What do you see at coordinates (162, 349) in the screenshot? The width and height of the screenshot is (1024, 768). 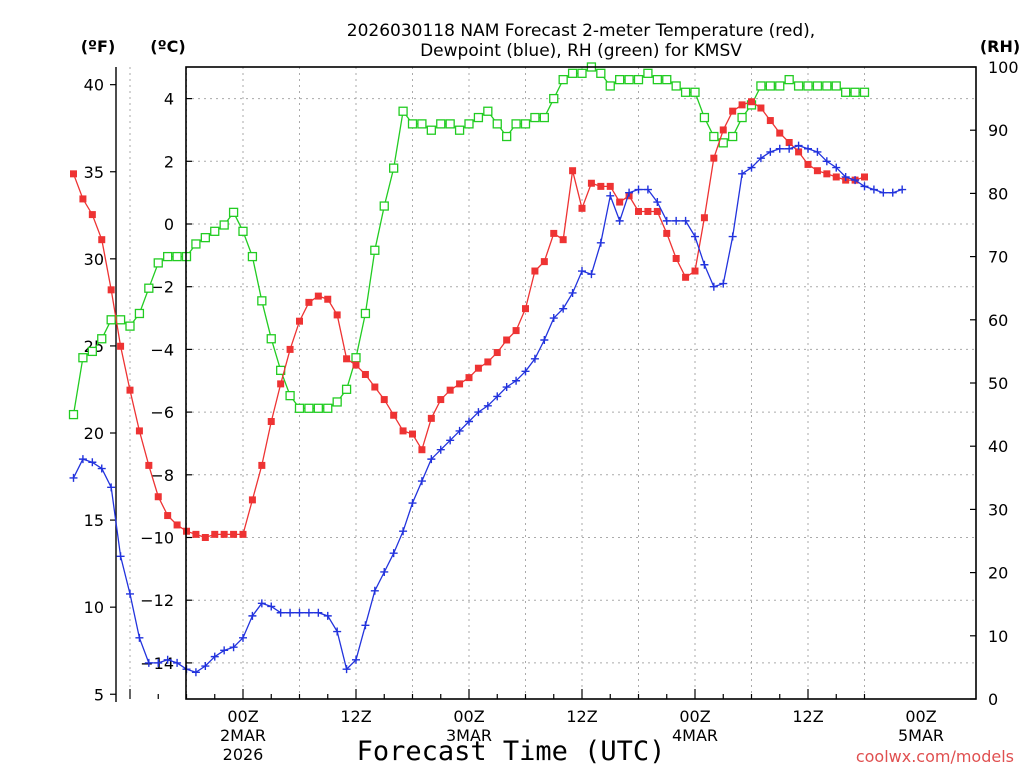 I see `c-tick-label: −4` at bounding box center [162, 349].